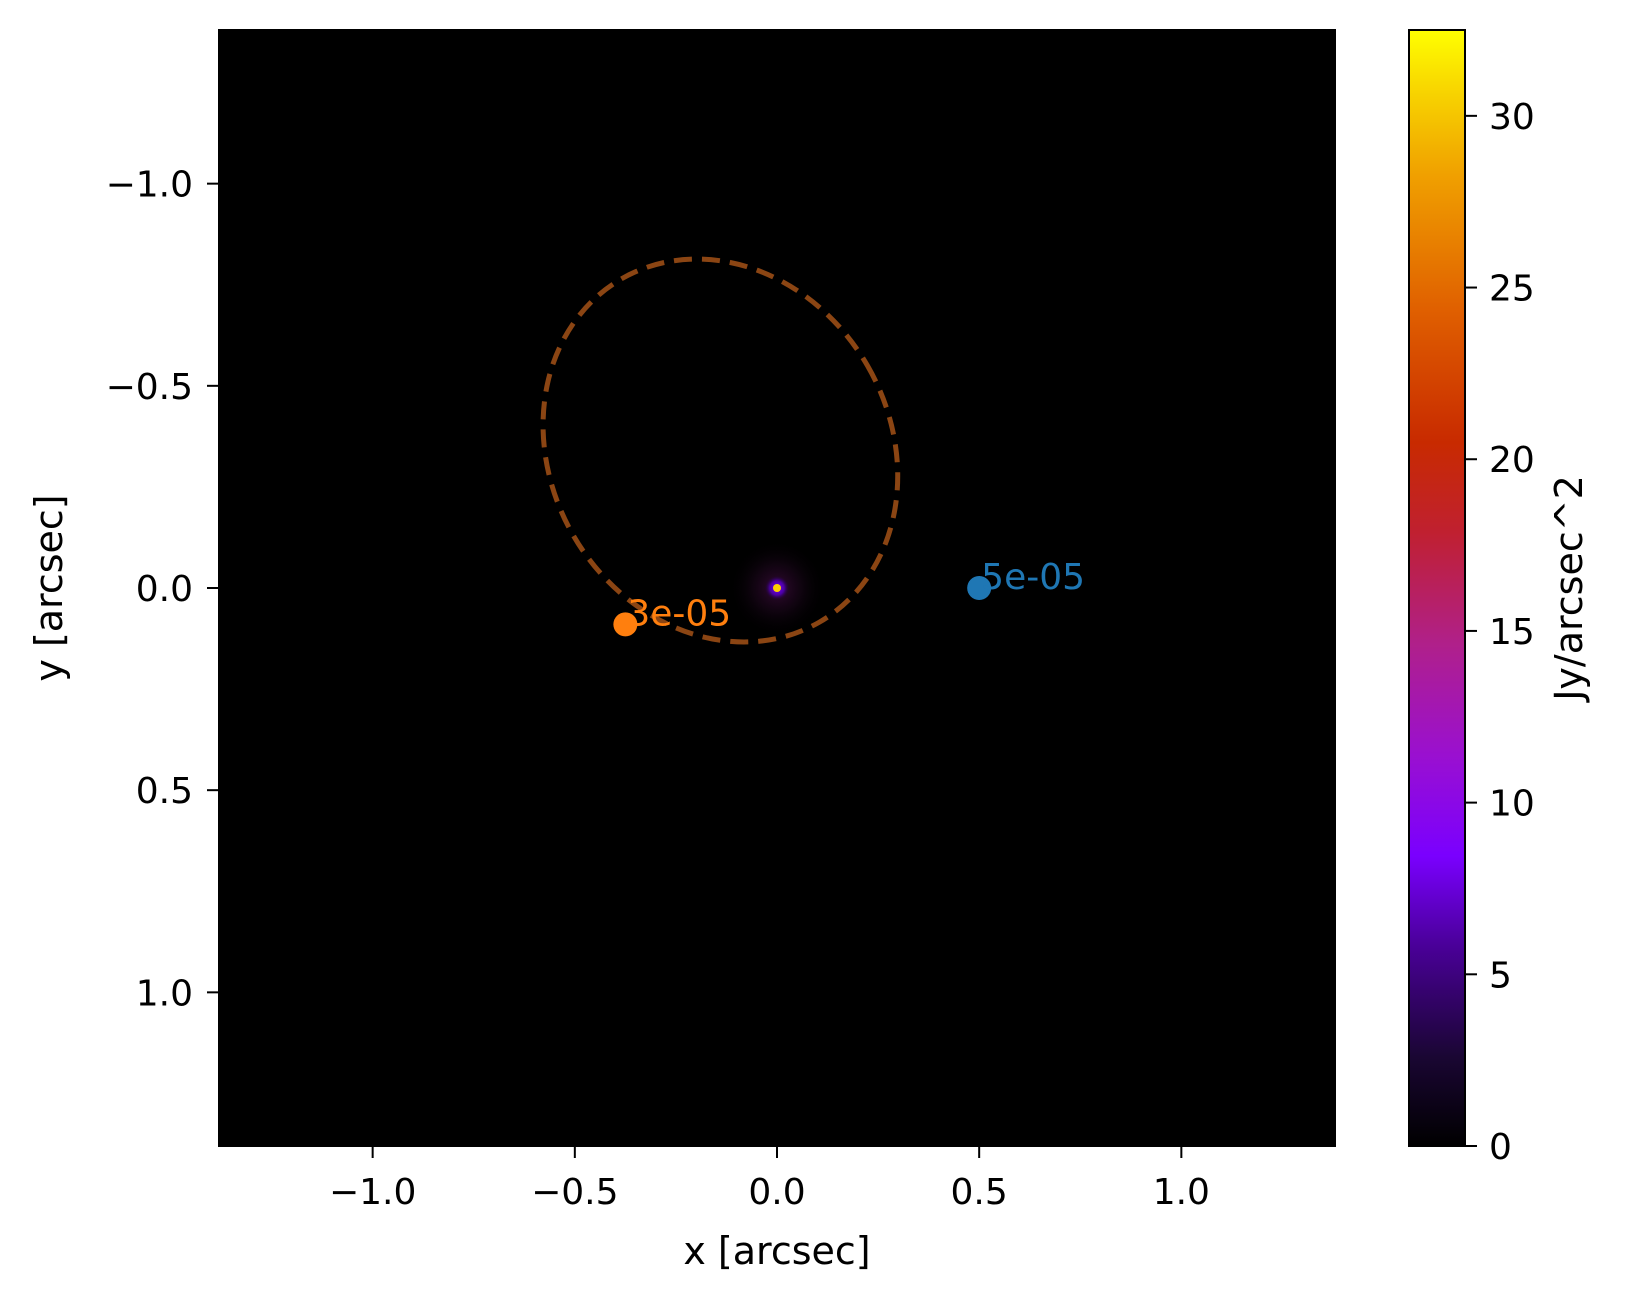 This screenshot has width=1628, height=1298. Describe the element at coordinates (1437, 588) in the screenshot. I see `colorbar` at that location.